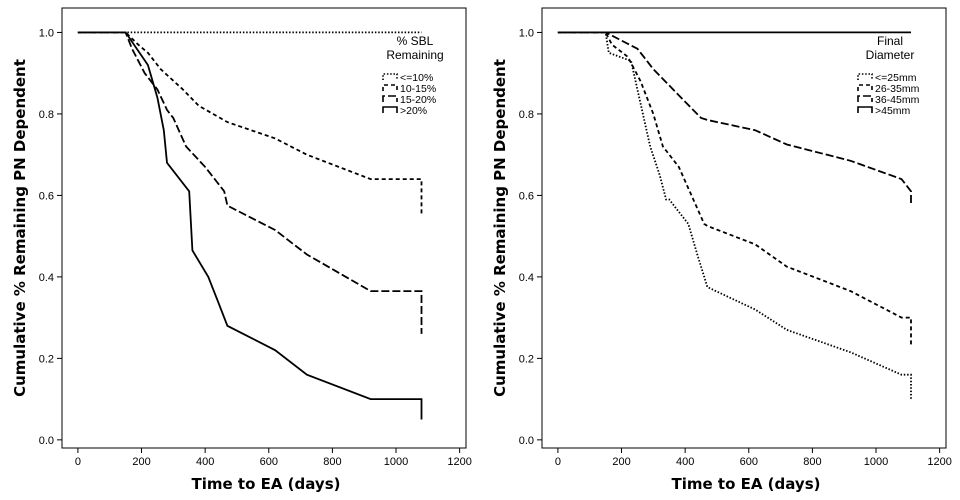 The width and height of the screenshot is (960, 500). What do you see at coordinates (865, 98) in the screenshot?
I see `legend-swatch-36-45mm` at bounding box center [865, 98].